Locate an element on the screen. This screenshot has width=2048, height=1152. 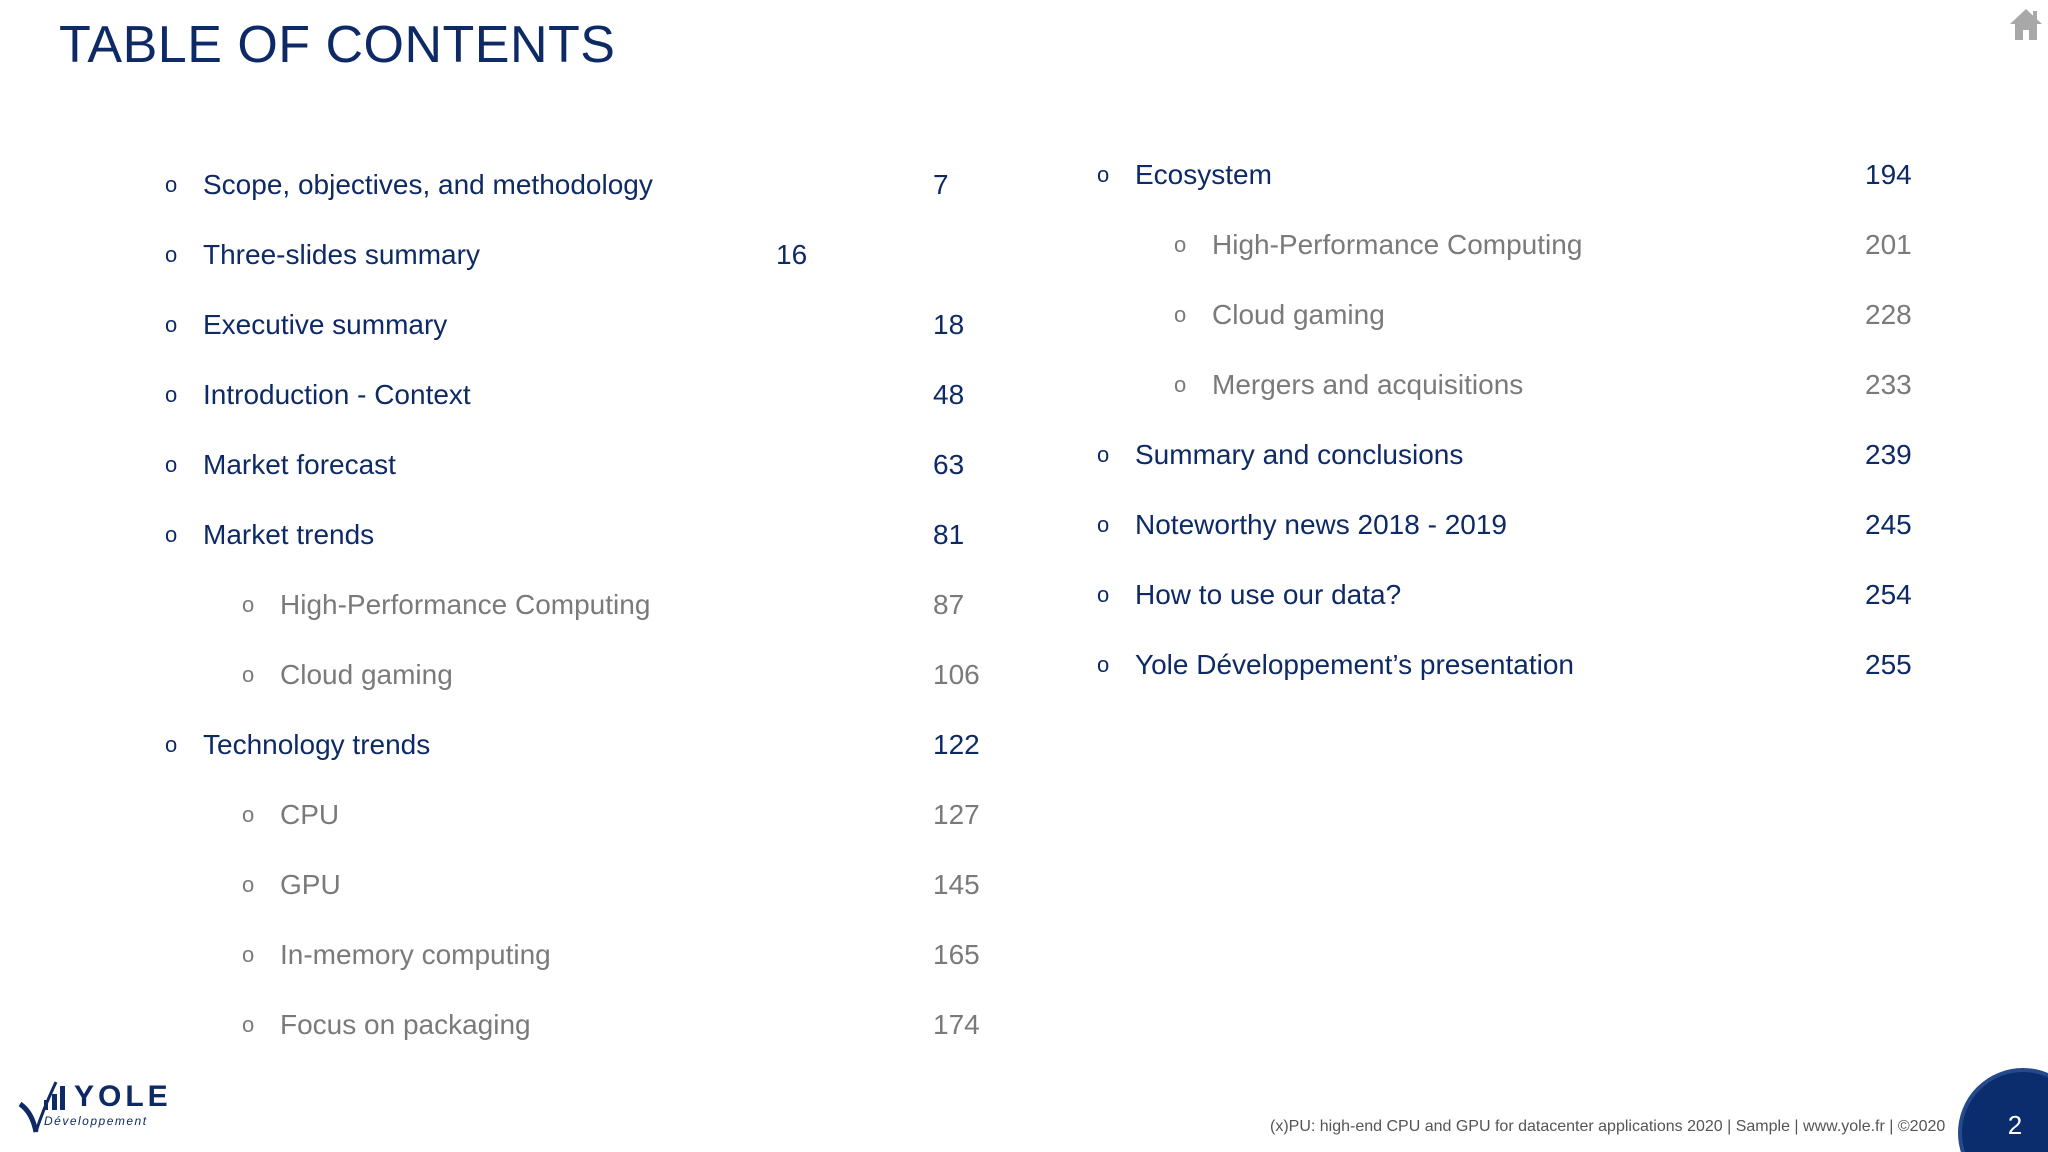
toc-item-label: Executive summary is located at coordinates (325, 324).